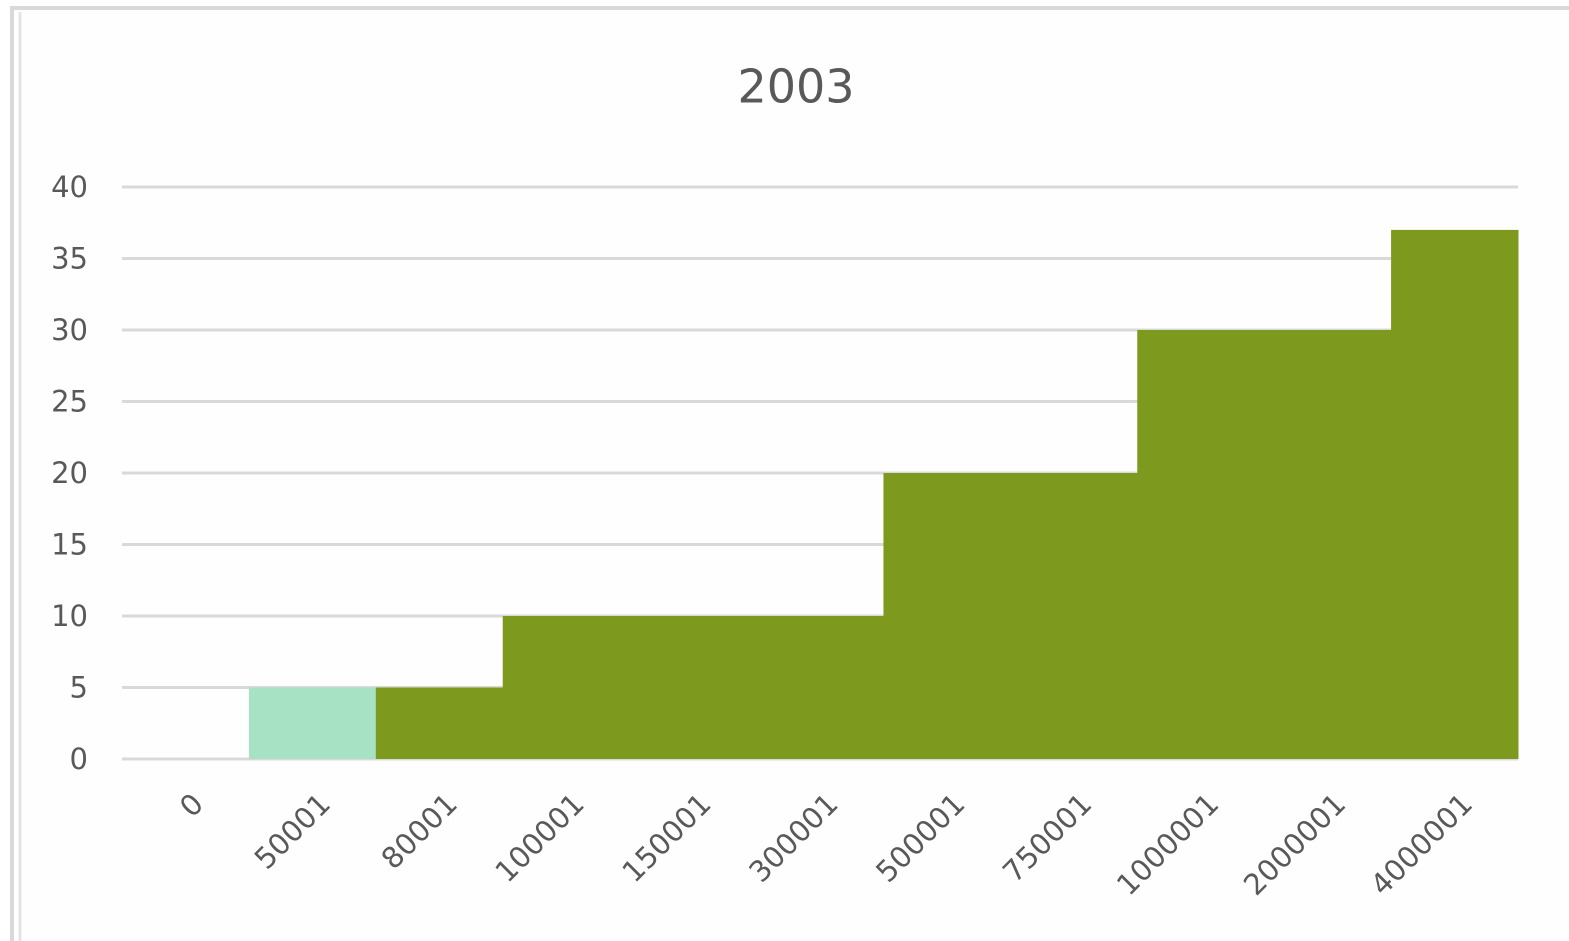 Image resolution: width=1569 pixels, height=941 pixels. Describe the element at coordinates (69, 545) in the screenshot. I see `y-tick-label: 15` at that location.